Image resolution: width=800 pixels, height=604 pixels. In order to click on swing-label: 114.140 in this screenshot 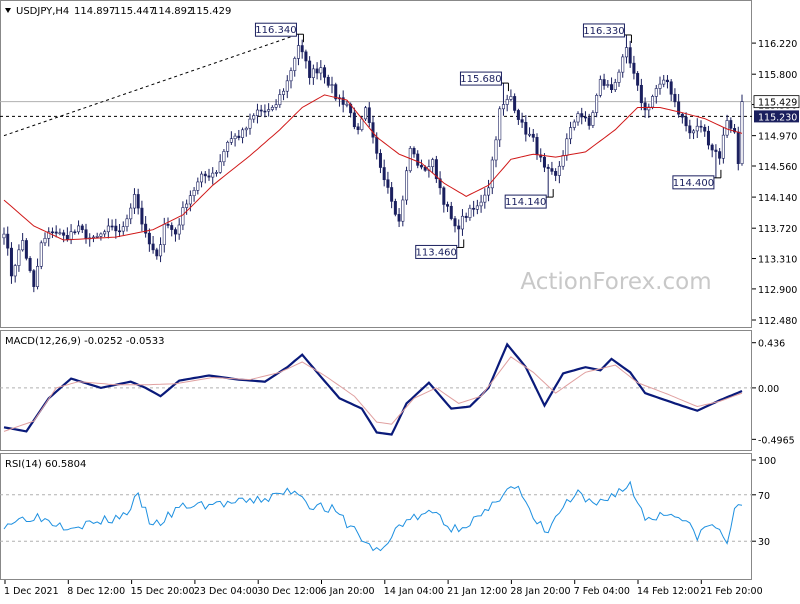, I will do `click(525, 202)`.